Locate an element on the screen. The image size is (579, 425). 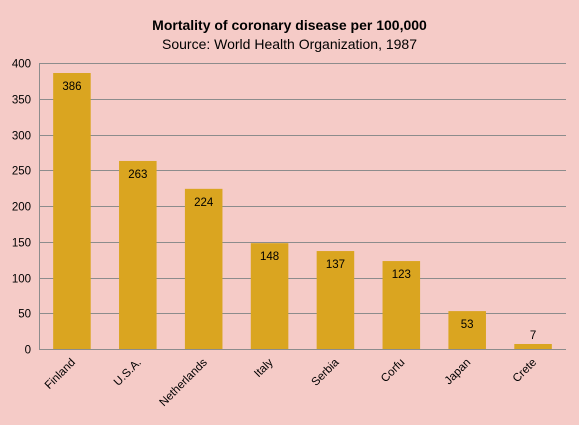
x-tick-label: Crete is located at coordinates (525, 371).